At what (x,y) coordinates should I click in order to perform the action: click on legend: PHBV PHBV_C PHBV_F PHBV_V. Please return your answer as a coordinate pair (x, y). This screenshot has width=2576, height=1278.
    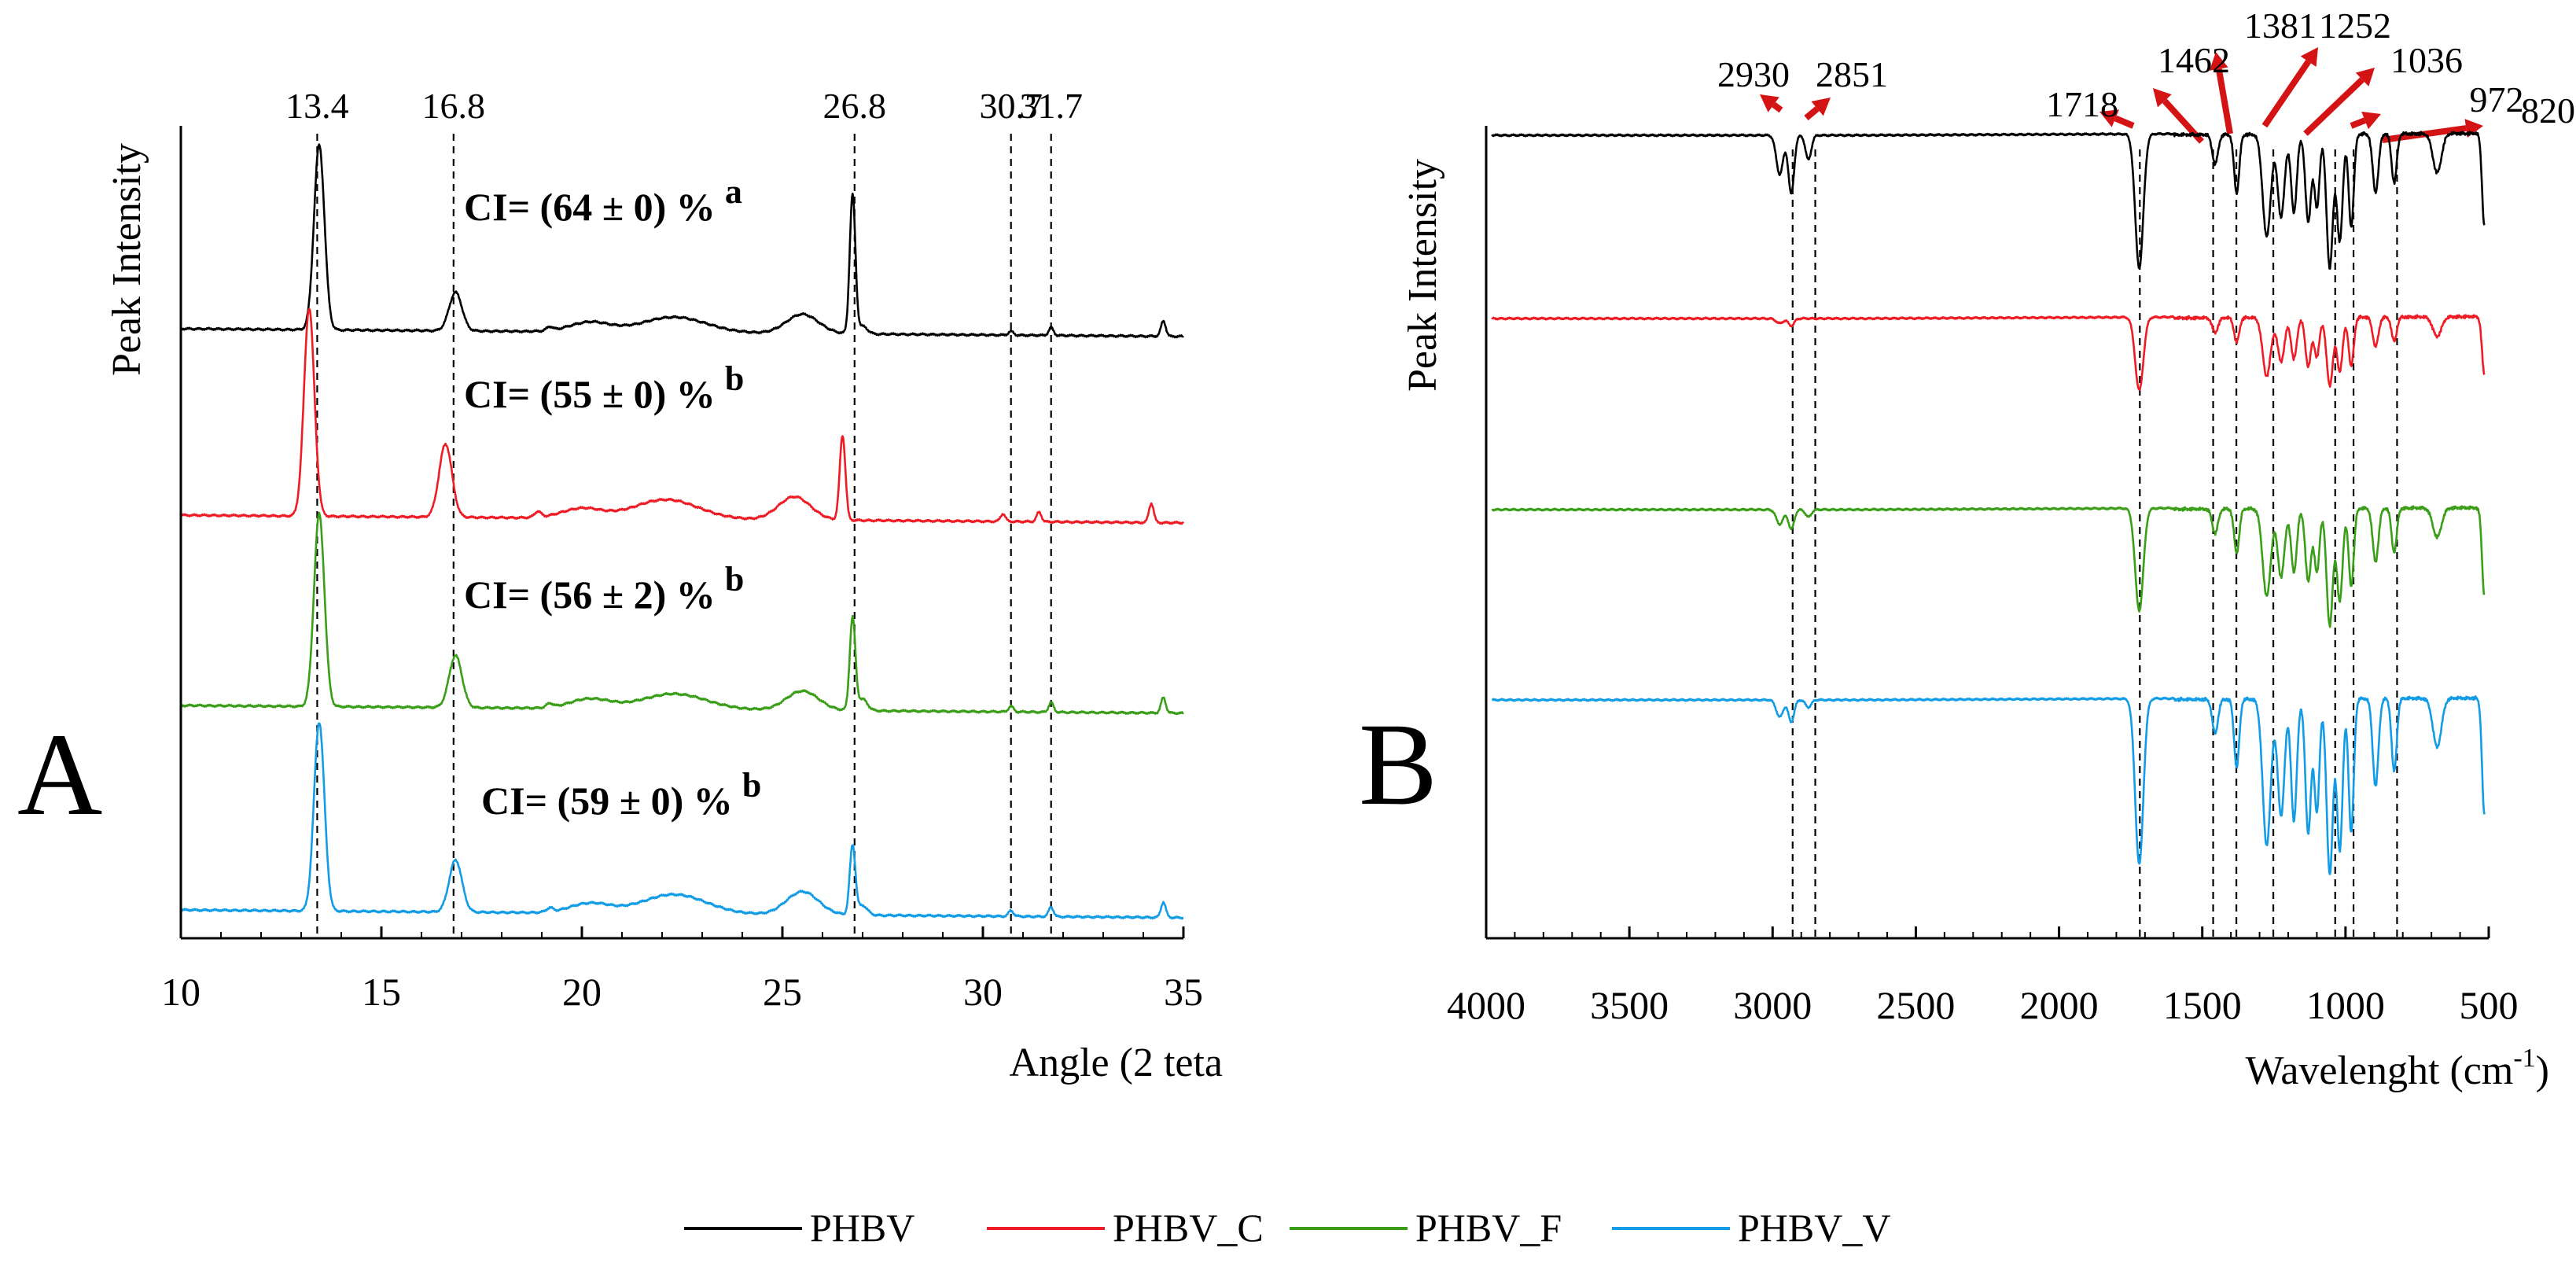
    Looking at the image, I should click on (1287, 1228).